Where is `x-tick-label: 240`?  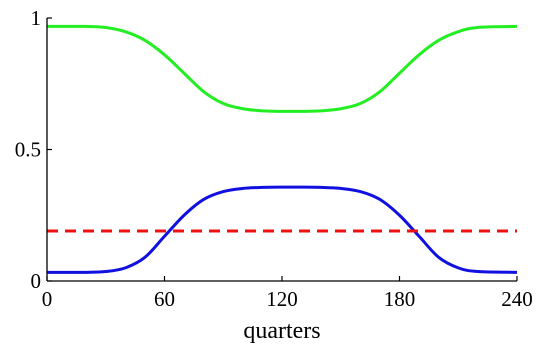 x-tick-label: 240 is located at coordinates (517, 299).